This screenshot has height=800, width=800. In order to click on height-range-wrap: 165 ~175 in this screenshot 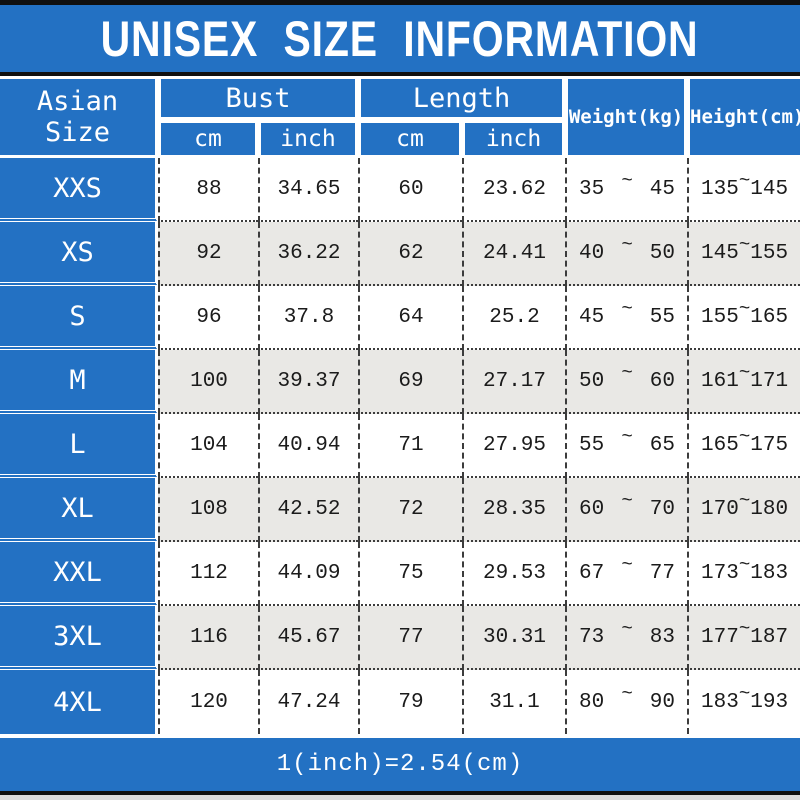, I will do `click(744, 441)`.